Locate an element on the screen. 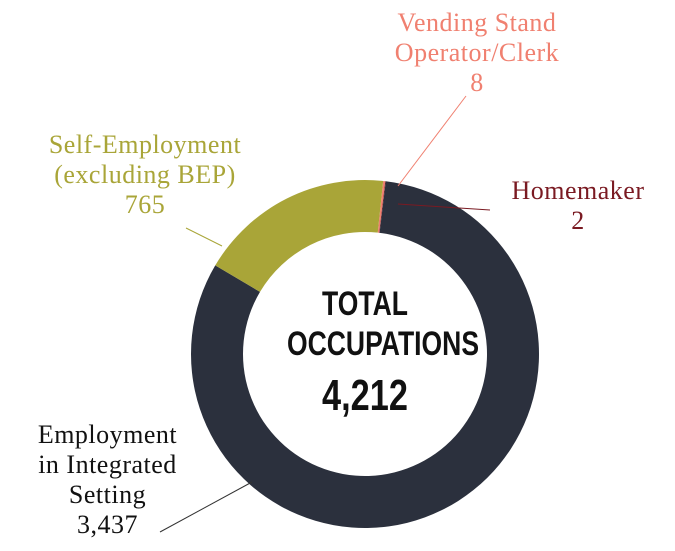 The width and height of the screenshot is (675, 551). slice-label: Self-Employment (excluding BEP) 765 is located at coordinates (145, 175).